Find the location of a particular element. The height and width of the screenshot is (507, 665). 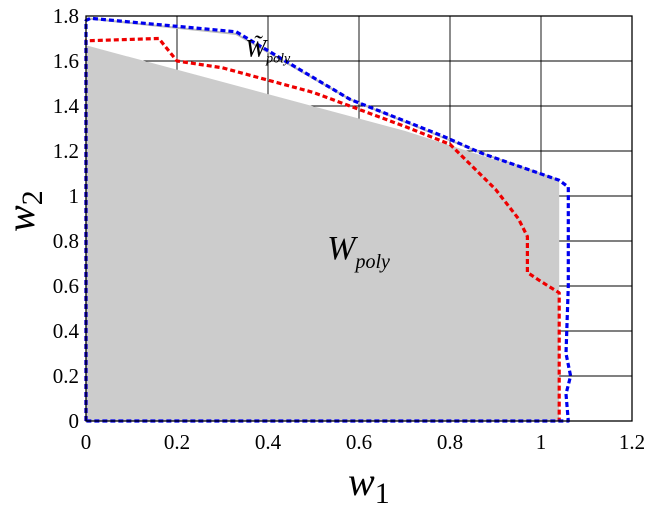

y-tick-label-2: 0.4 is located at coordinates (66, 331).